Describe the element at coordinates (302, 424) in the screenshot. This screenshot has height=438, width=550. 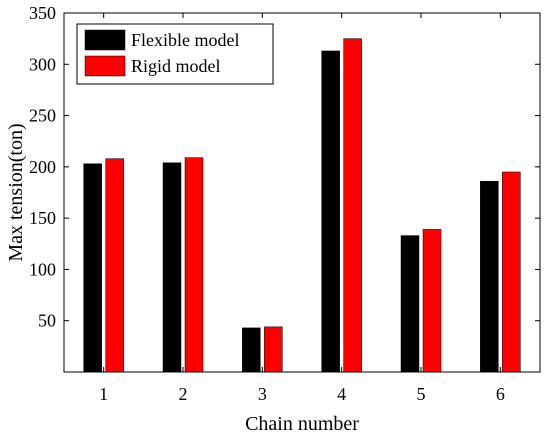
I see `x-axis-title: Chain number` at that location.